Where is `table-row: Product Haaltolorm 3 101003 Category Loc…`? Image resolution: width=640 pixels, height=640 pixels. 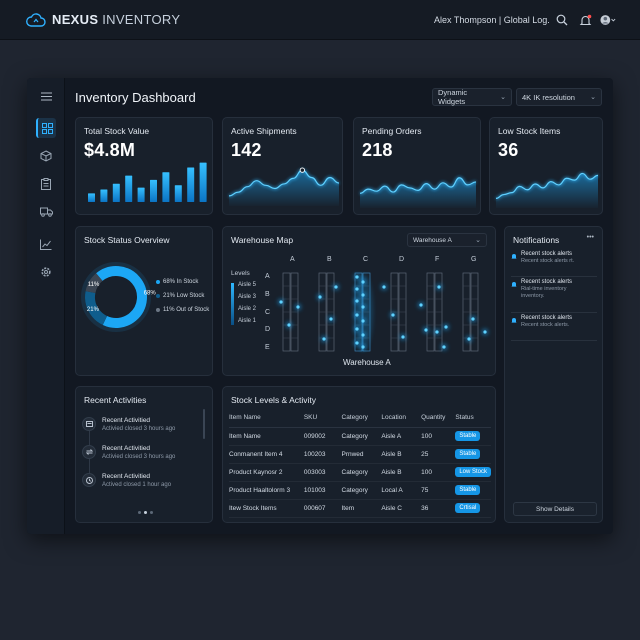 table-row: Product Haaltolorm 3 101003 Category Loc… is located at coordinates (360, 490).